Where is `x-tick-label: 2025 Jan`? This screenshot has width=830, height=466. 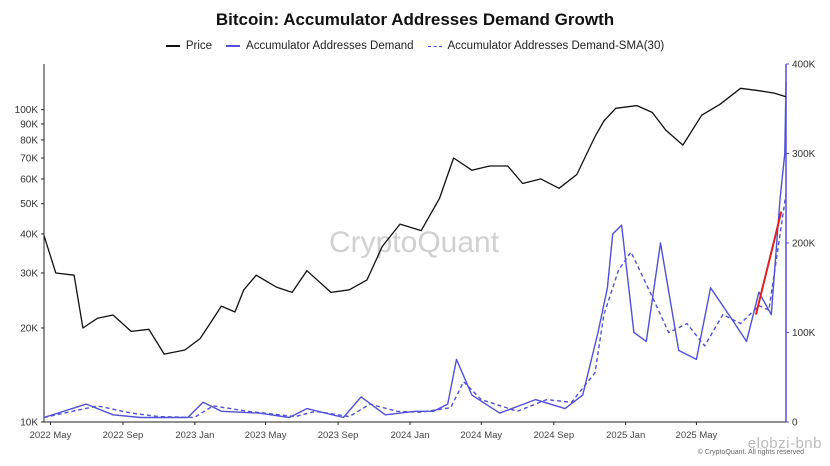 x-tick-label: 2025 Jan is located at coordinates (625, 435).